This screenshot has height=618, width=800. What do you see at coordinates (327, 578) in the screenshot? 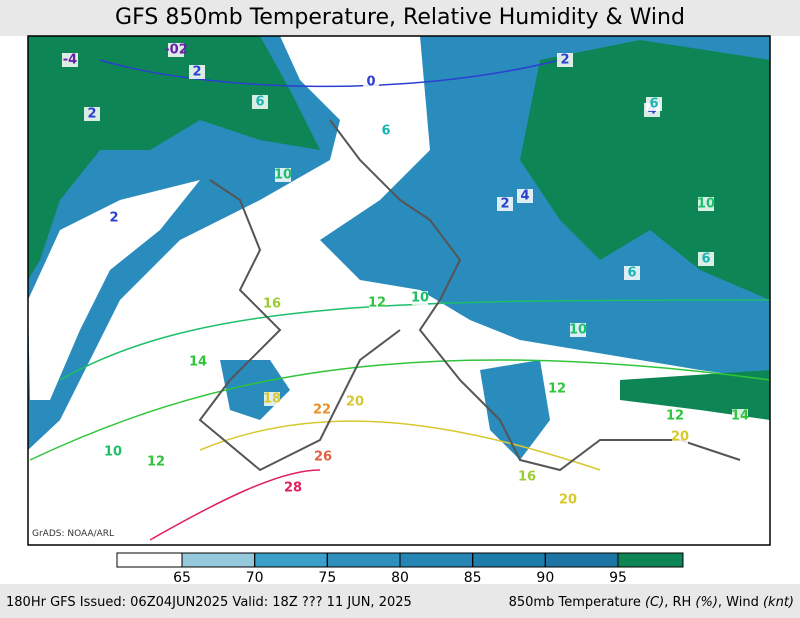
I see `colorbar-label: 75` at bounding box center [327, 578].